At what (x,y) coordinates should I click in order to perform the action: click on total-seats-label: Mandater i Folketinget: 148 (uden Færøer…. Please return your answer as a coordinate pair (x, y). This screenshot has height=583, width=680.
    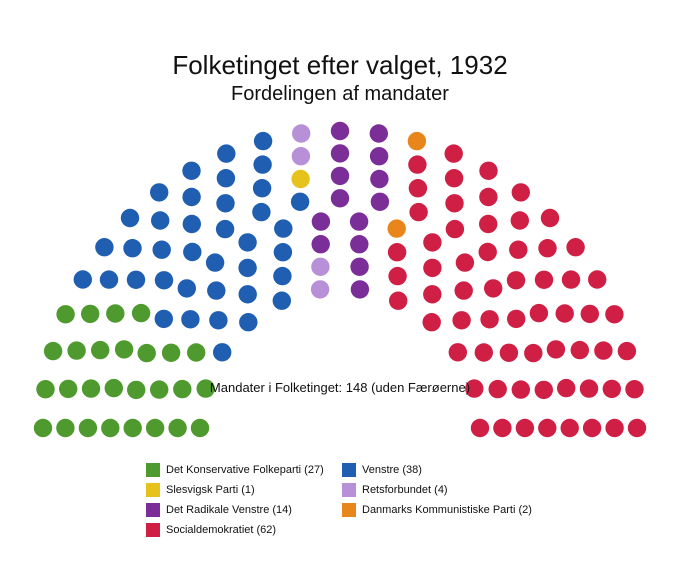
    Looking at the image, I should click on (340, 387).